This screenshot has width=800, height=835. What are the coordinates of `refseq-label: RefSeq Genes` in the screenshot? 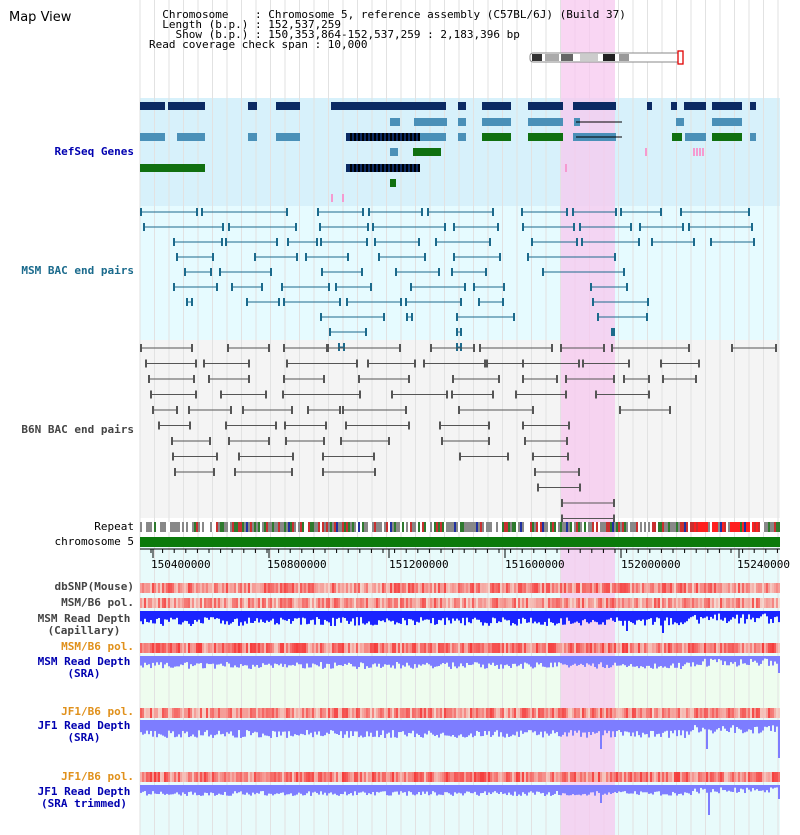 It's located at (94, 151).